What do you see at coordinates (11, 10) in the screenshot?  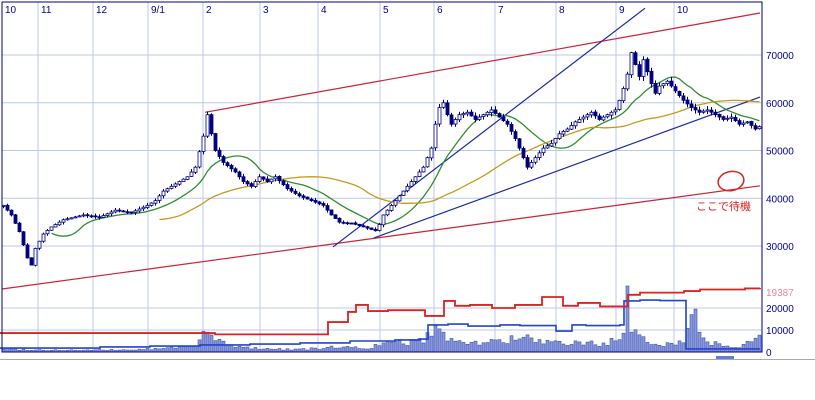 I see `month-label: 10` at bounding box center [11, 10].